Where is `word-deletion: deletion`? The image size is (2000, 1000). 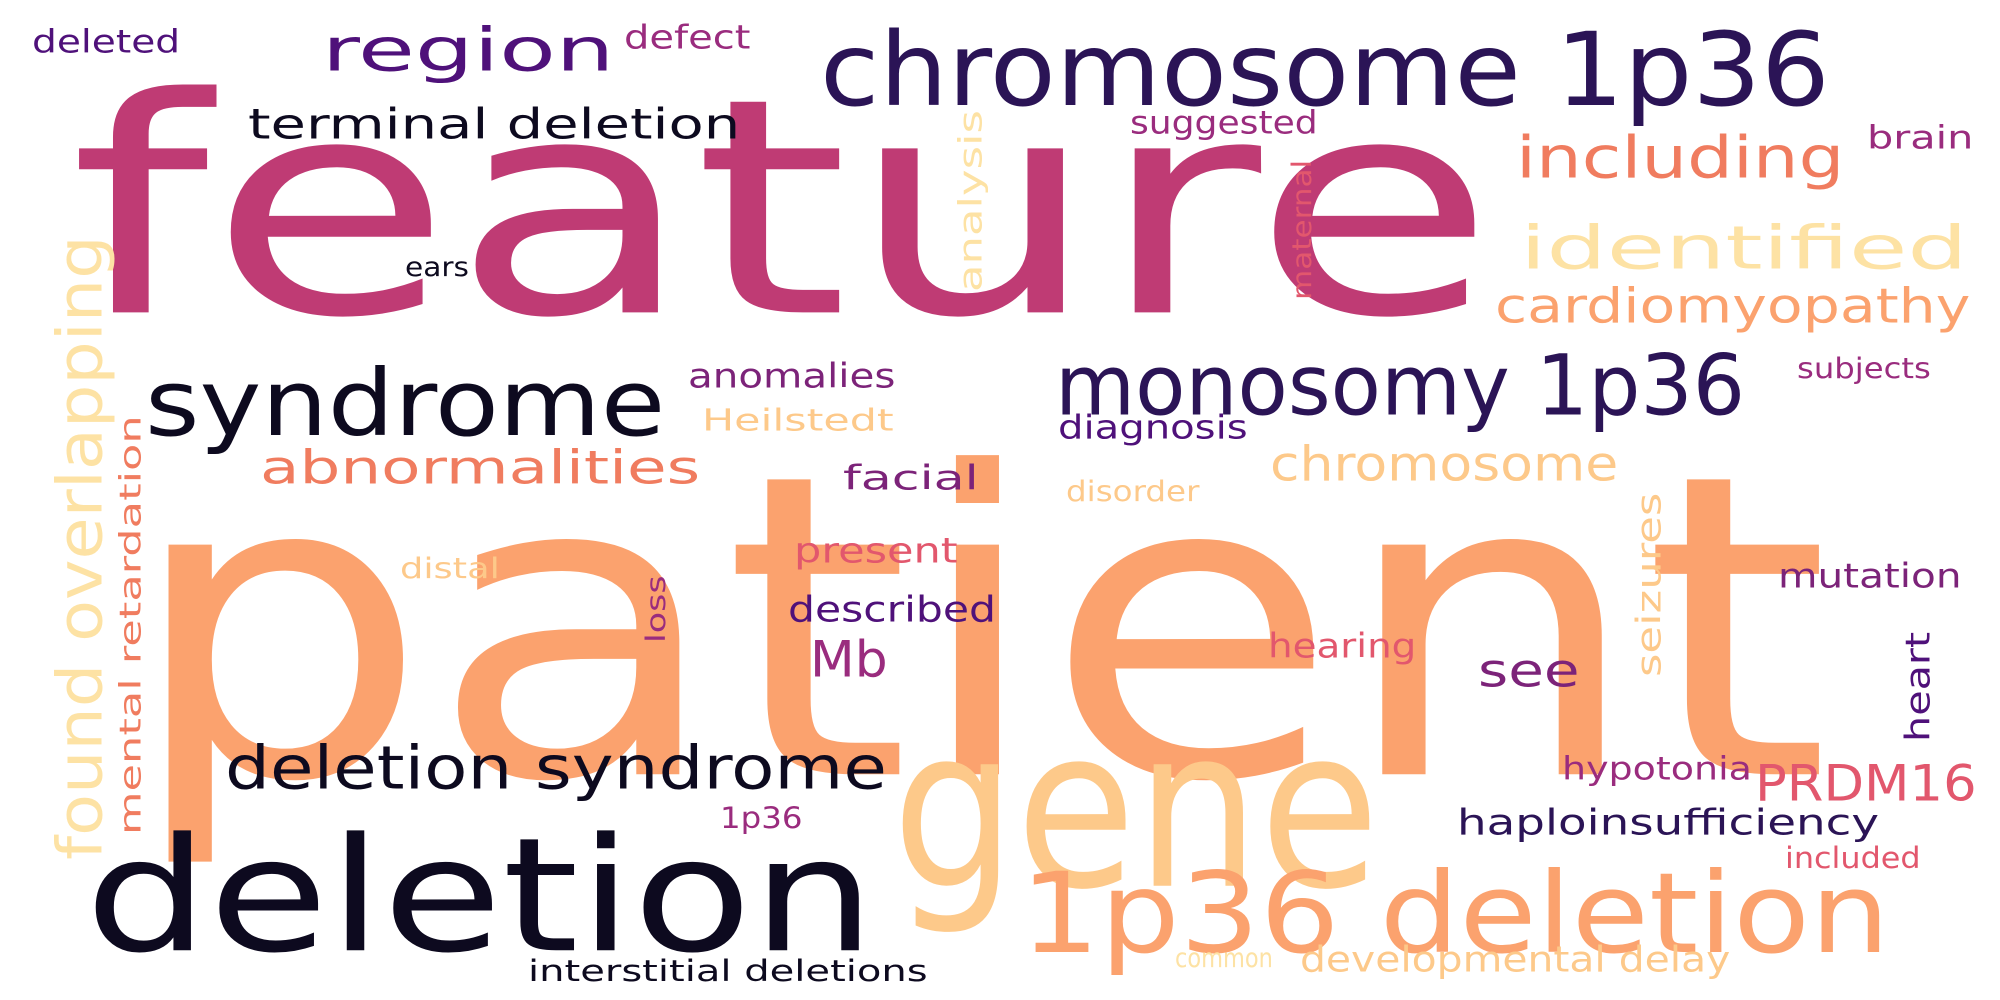
word-deletion: deletion is located at coordinates (480, 896).